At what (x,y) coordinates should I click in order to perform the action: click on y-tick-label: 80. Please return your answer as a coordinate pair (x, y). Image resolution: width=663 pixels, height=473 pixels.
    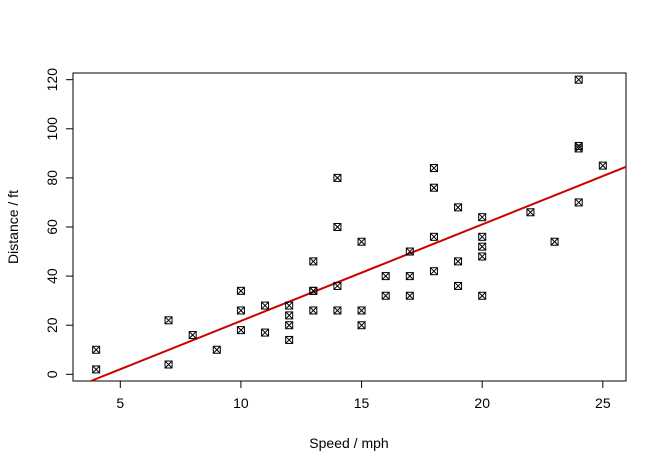
    Looking at the image, I should click on (52, 178).